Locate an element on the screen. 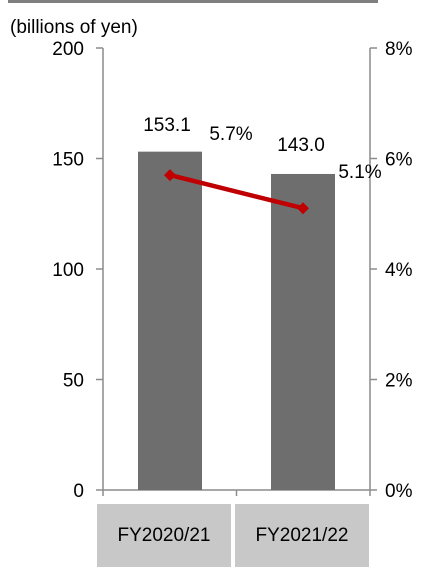 The width and height of the screenshot is (427, 570). category-label-fy2020: FY2020/21 is located at coordinates (164, 535).